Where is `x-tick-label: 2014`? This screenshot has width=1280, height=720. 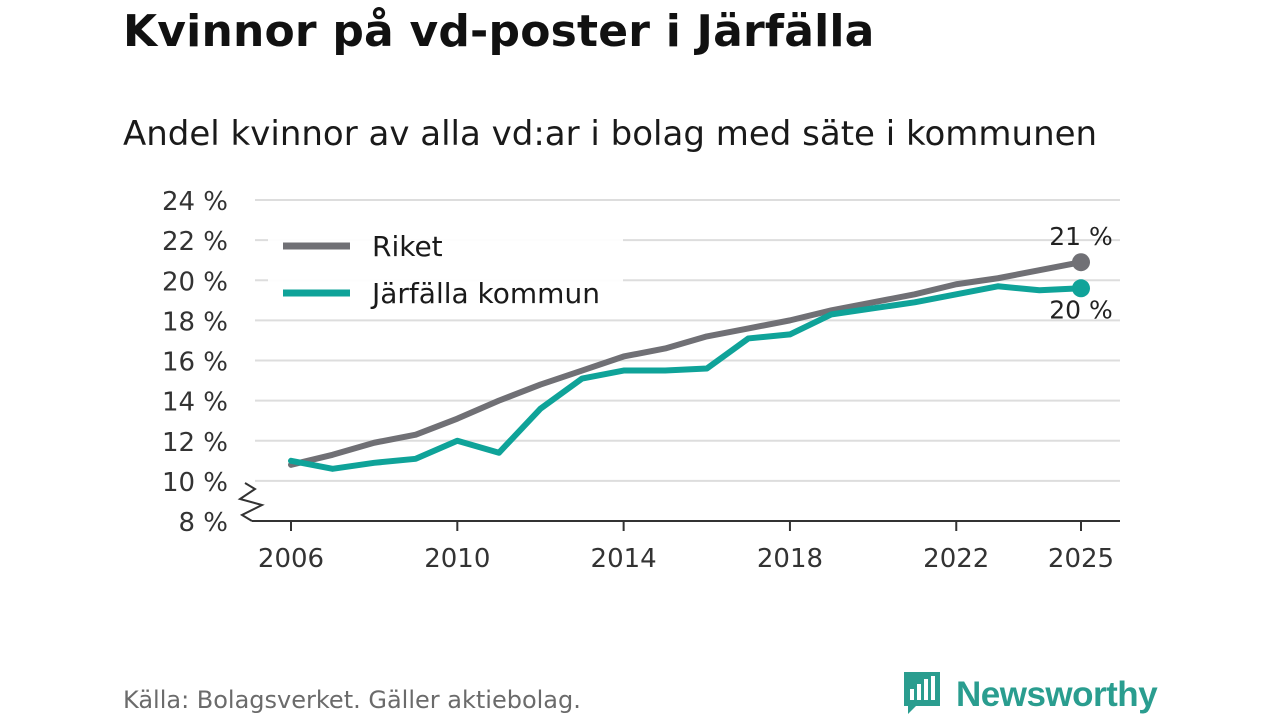 x-tick-label: 2014 is located at coordinates (624, 559).